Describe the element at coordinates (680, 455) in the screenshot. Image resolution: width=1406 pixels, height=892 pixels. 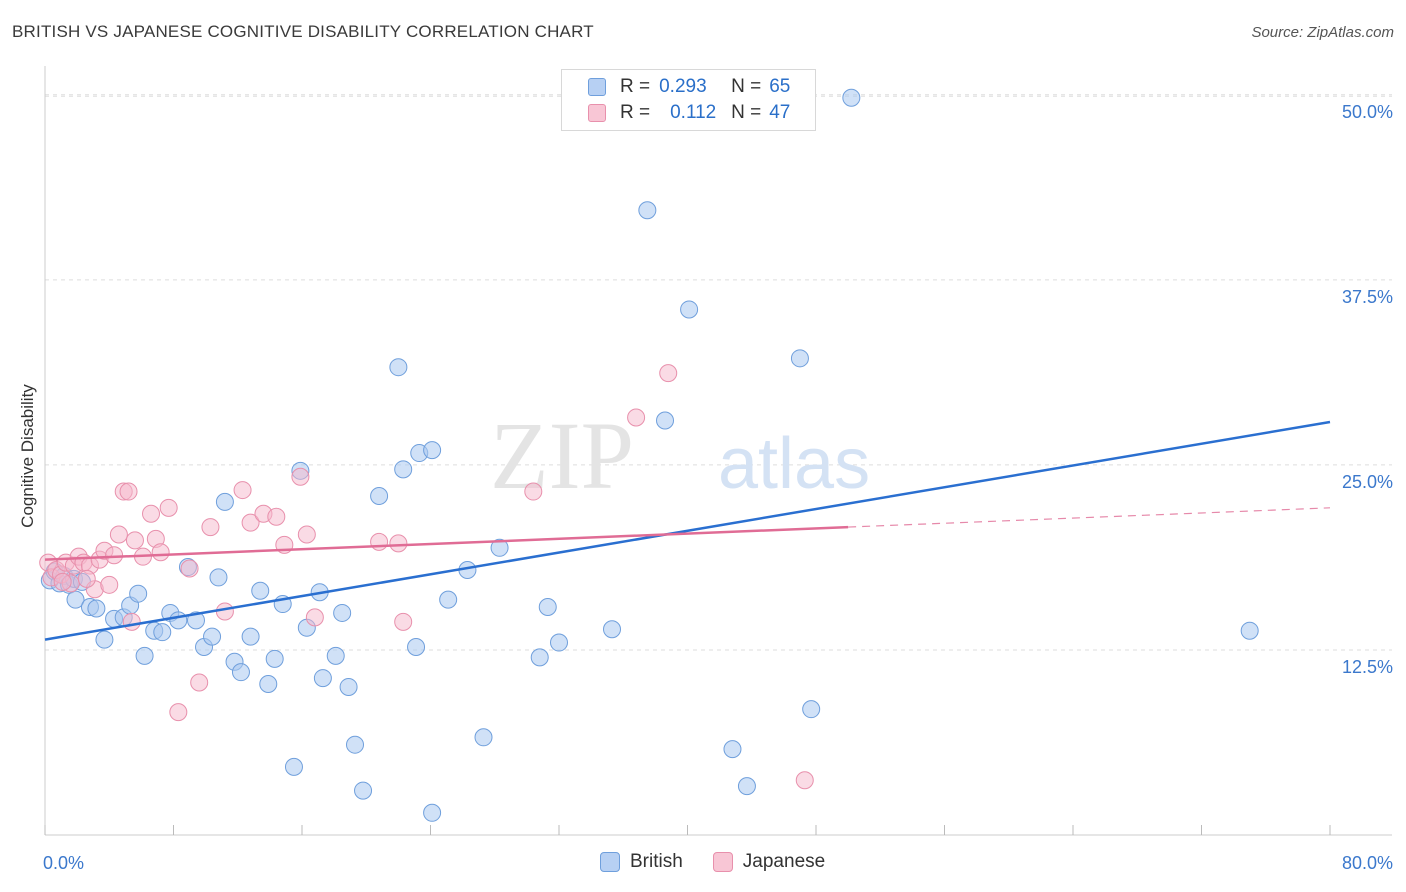
I see `zipatlas-watermark: ZIP atlas` at that location.